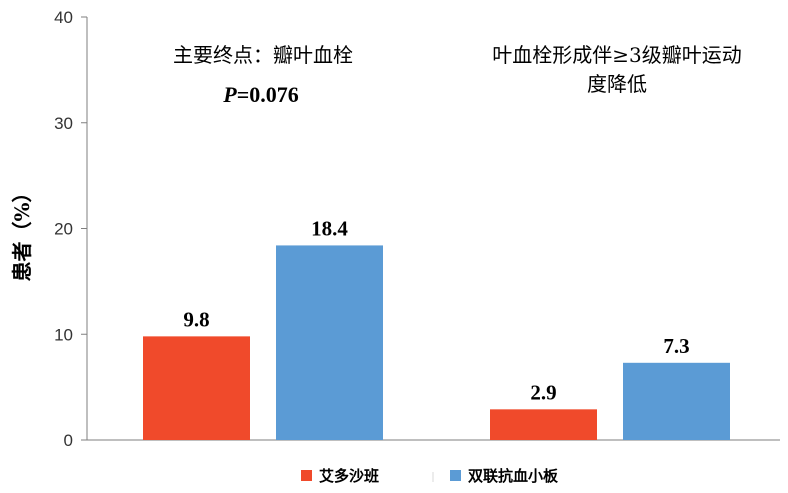  Describe the element at coordinates (263, 55) in the screenshot. I see `group-title: 主要终点：瓣叶血栓` at that location.